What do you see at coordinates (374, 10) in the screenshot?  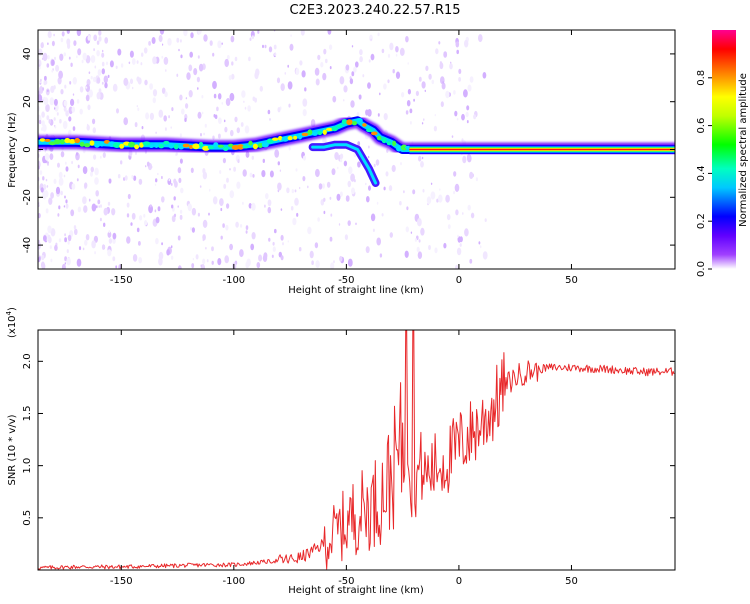 I see `figure-title: C2E3.2023.240.22.57.R15` at bounding box center [374, 10].